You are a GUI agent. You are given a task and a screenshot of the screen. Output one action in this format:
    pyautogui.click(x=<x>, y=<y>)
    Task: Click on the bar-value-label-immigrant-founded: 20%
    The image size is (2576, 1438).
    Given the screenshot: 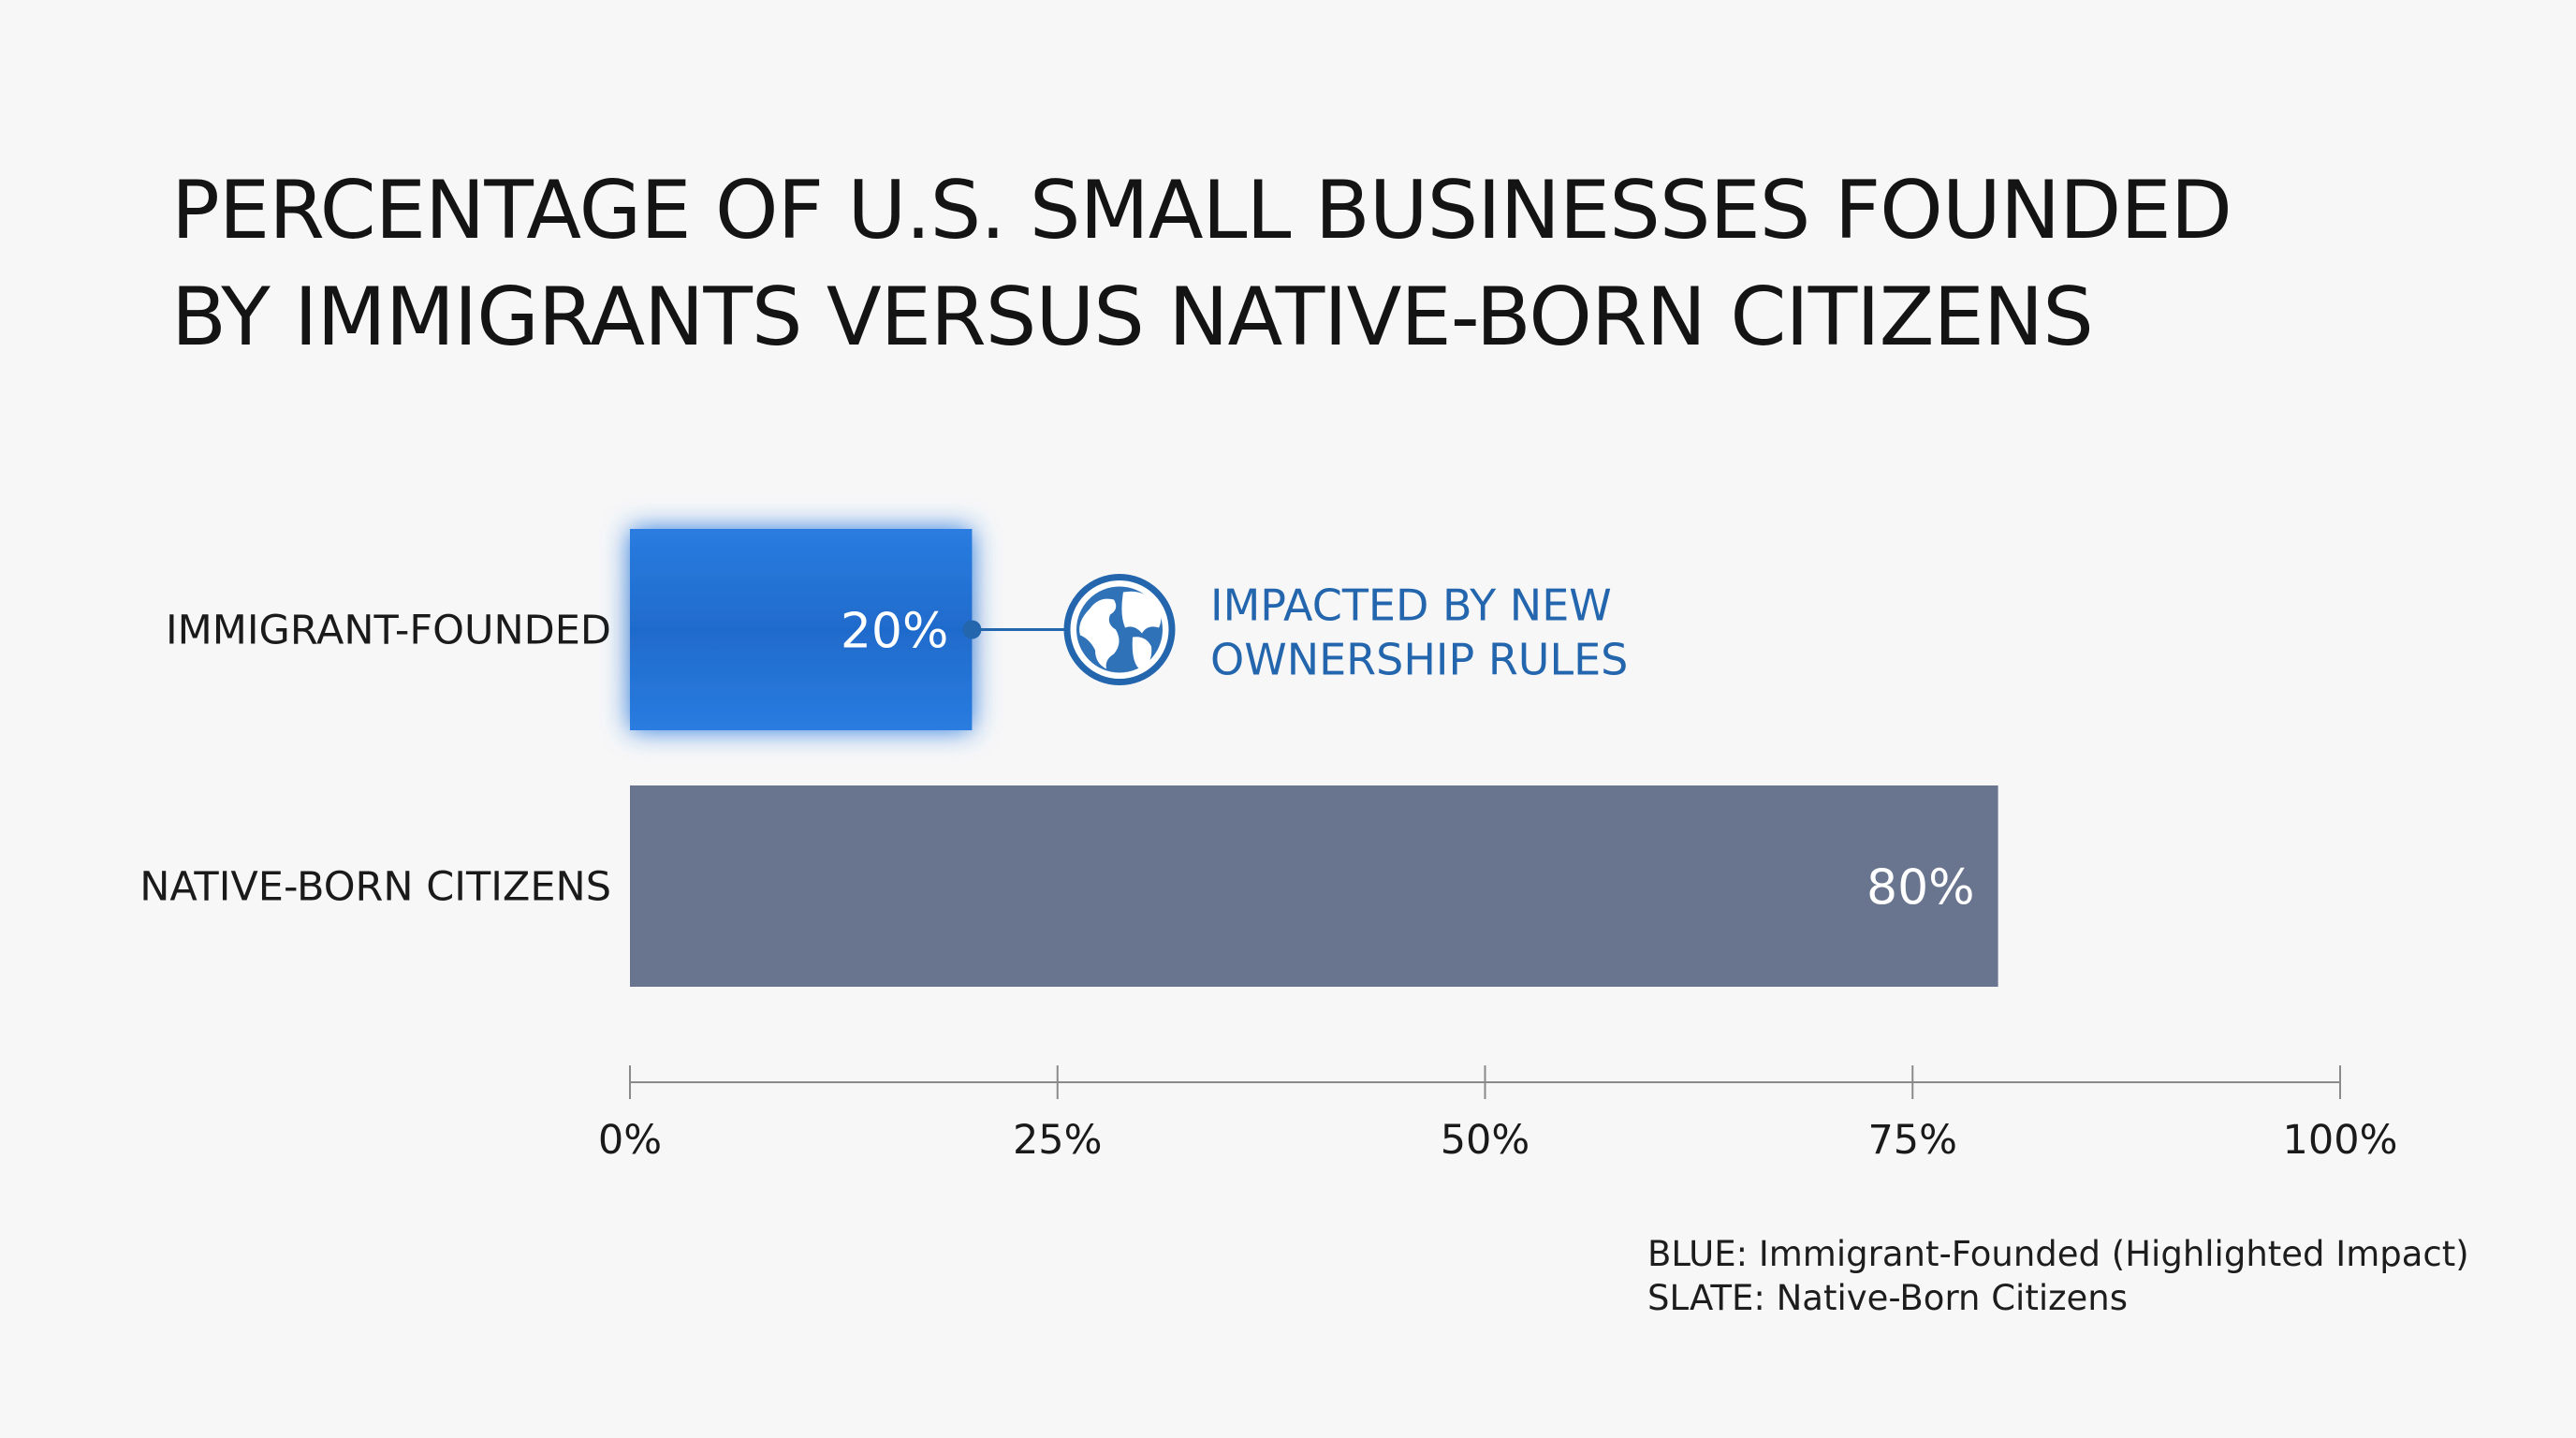 What is the action you would take?
    pyautogui.click(x=895, y=632)
    